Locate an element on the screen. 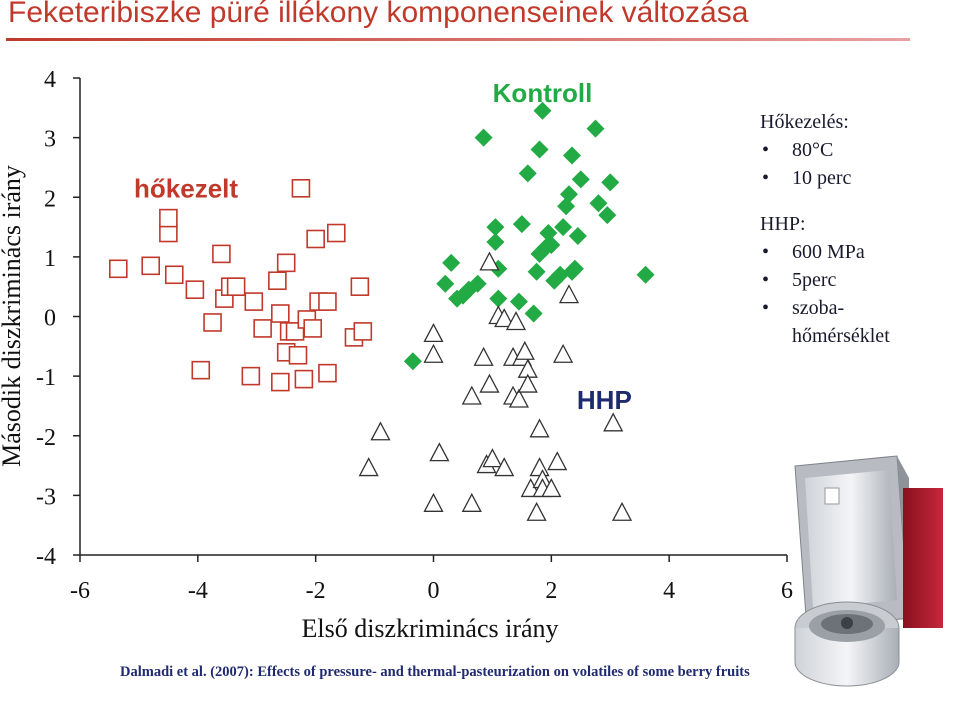 The width and height of the screenshot is (960, 713). heating-item: 10 perc is located at coordinates (841, 178).